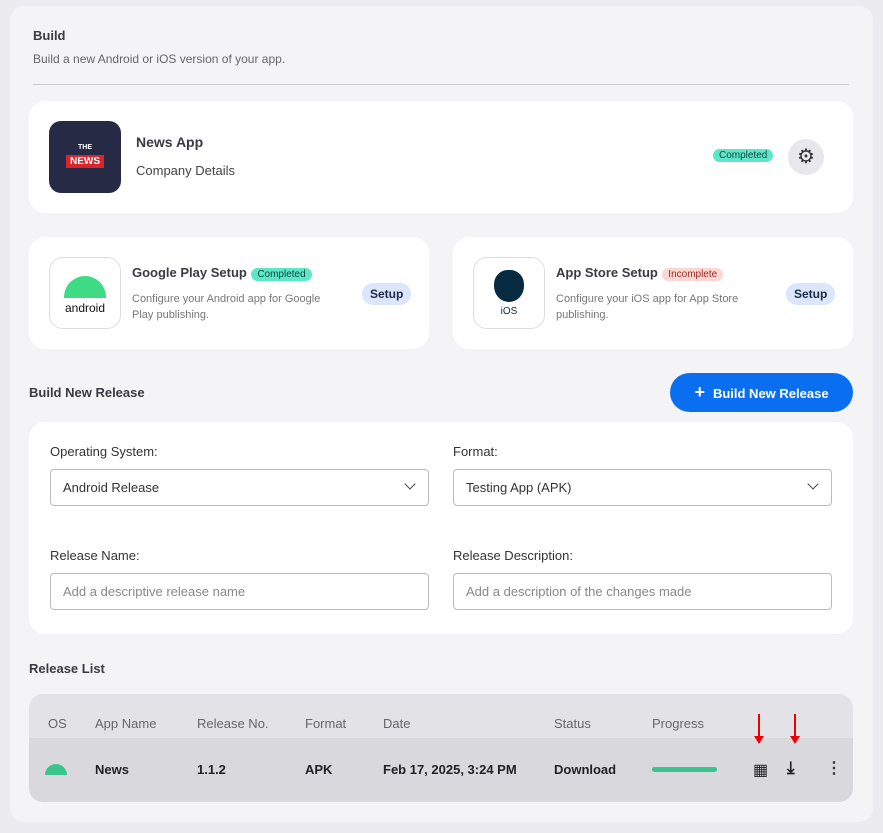 This screenshot has width=883, height=833. Describe the element at coordinates (761, 392) in the screenshot. I see `build-new-release-button: + Build New Release` at that location.